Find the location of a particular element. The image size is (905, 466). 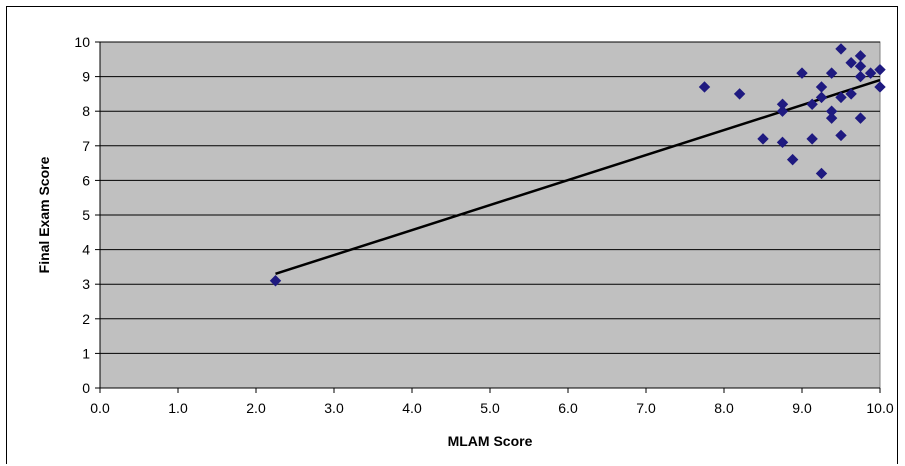

y-tick-label: 7 is located at coordinates (86, 146).